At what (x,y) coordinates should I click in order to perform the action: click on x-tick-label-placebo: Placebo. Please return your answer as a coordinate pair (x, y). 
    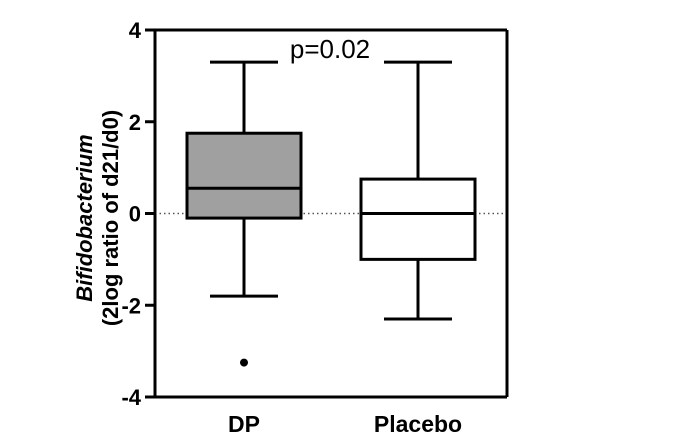
    Looking at the image, I should click on (418, 424).